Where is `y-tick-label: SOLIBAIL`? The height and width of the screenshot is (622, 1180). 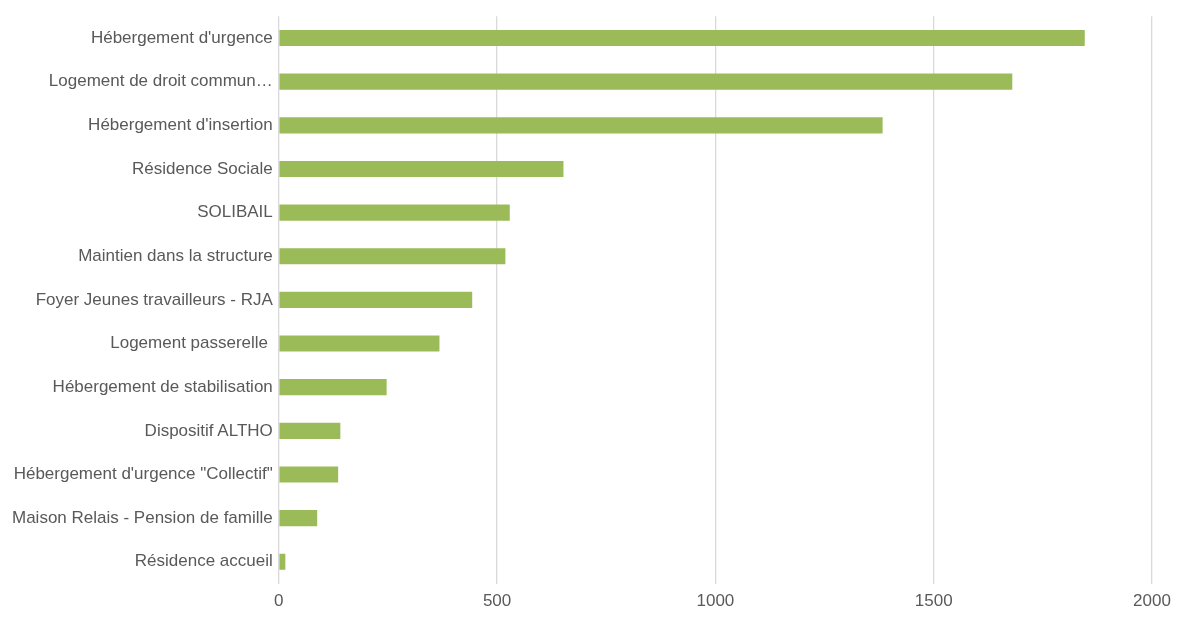 y-tick-label: SOLIBAIL is located at coordinates (235, 212).